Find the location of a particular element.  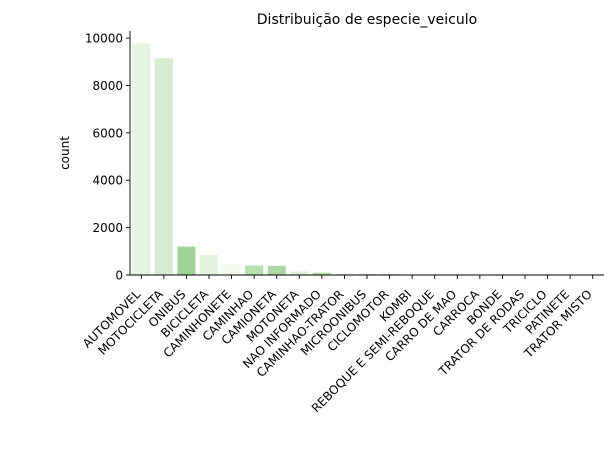

y-tick-label: 8000 is located at coordinates (107, 86).